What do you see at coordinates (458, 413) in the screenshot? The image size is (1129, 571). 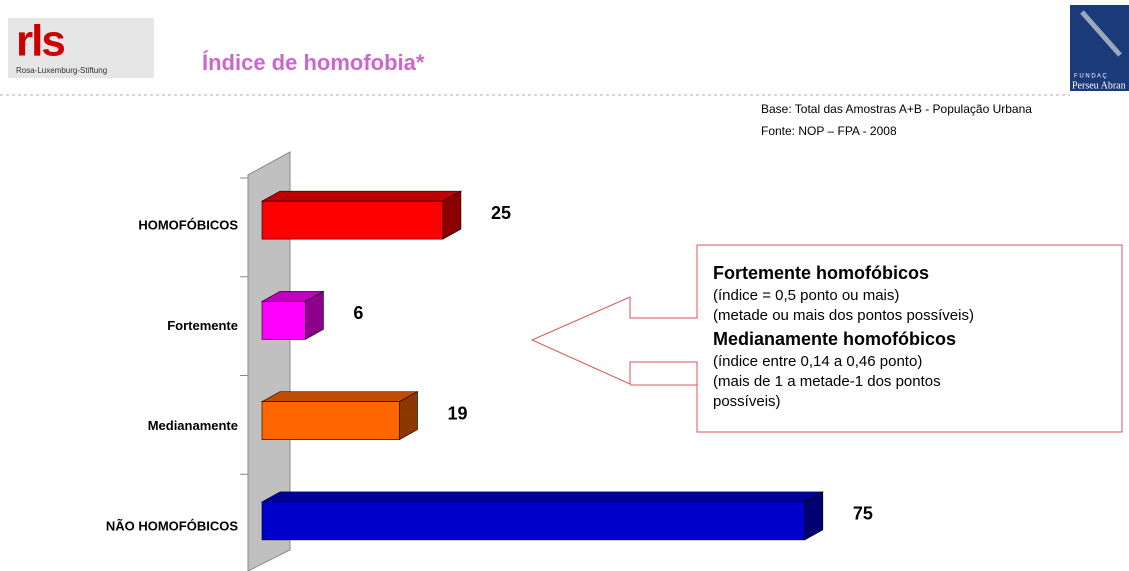 I see `data-label: 19` at bounding box center [458, 413].